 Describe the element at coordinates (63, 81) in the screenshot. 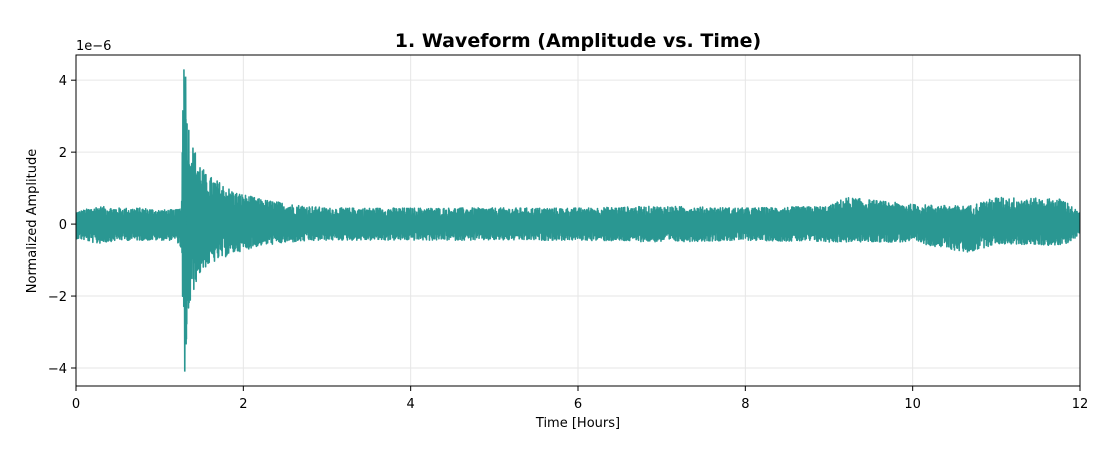

I see `y-tick-label: 4` at that location.